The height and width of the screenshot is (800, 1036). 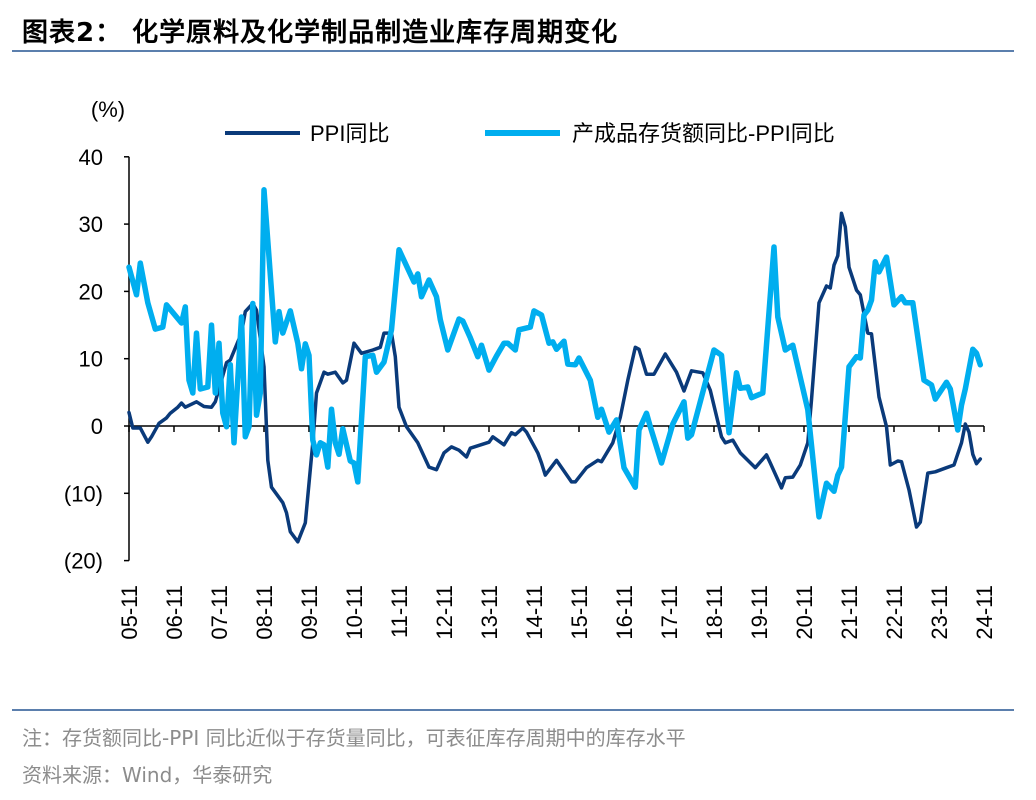 I want to click on x-tick-label: 15-11, so click(x=579, y=612).